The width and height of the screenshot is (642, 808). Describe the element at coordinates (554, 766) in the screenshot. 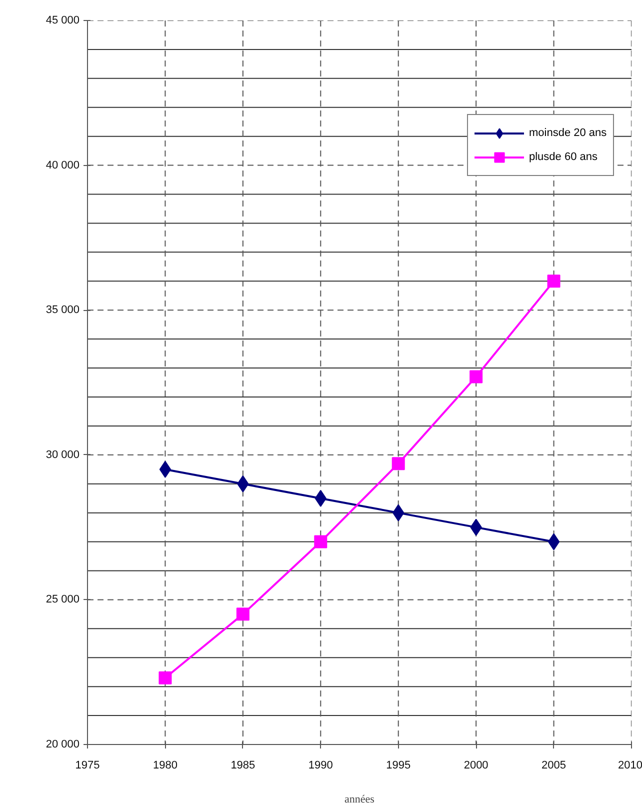

I see `x-tick-label: 2005` at that location.